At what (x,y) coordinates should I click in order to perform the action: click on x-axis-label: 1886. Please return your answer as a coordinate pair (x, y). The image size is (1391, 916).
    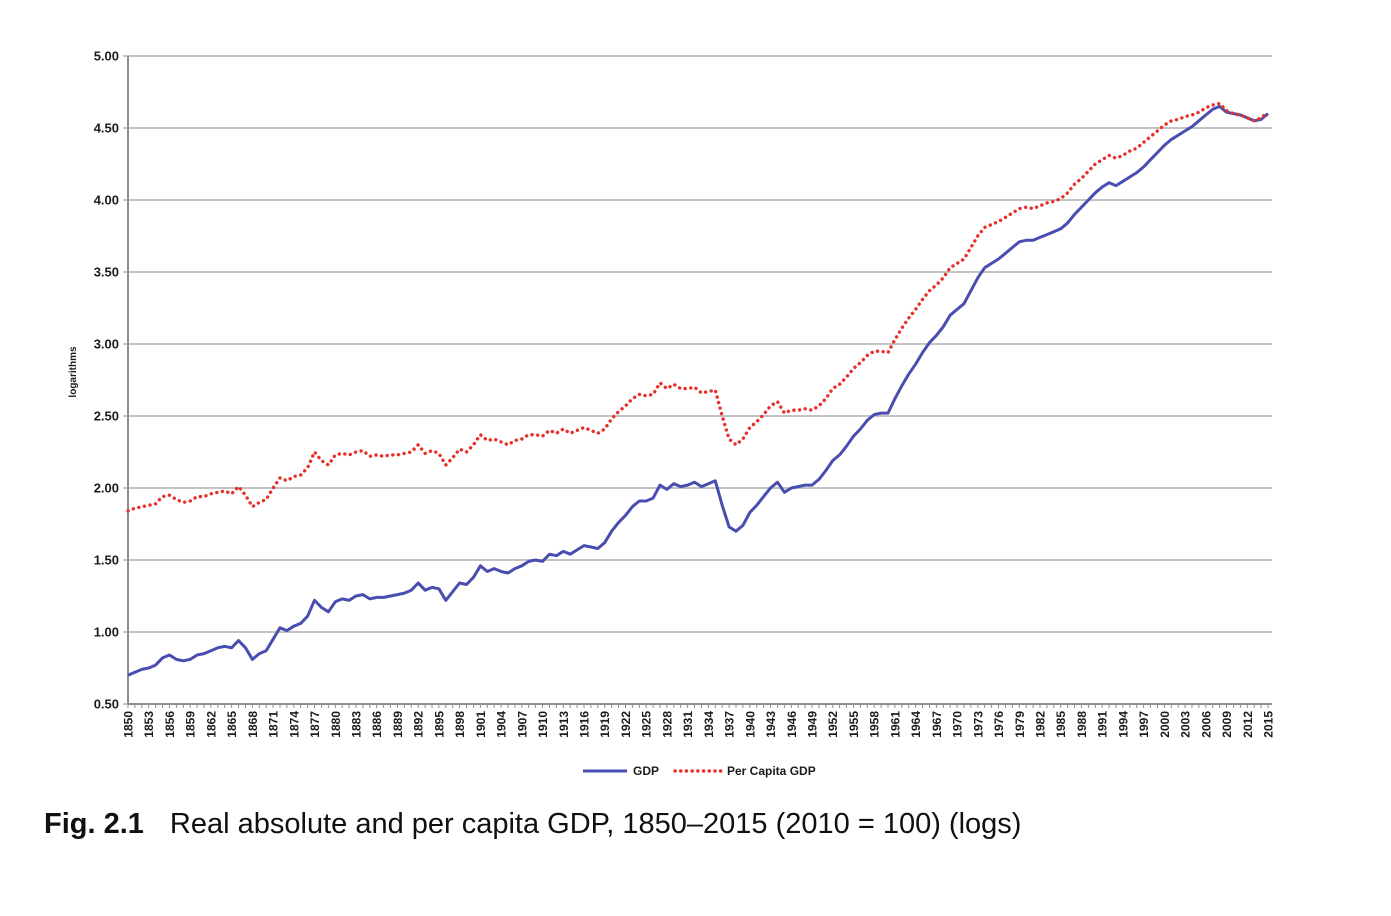
    Looking at the image, I should click on (377, 724).